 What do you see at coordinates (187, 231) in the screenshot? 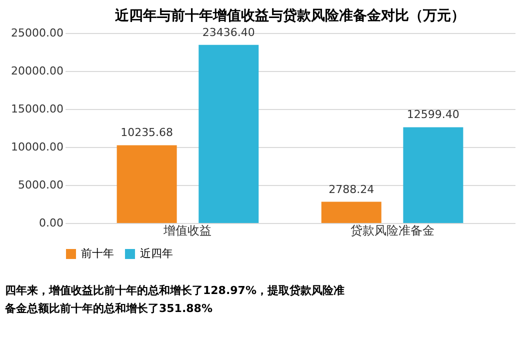
I see `x-tick-label: 增值收益` at bounding box center [187, 231].